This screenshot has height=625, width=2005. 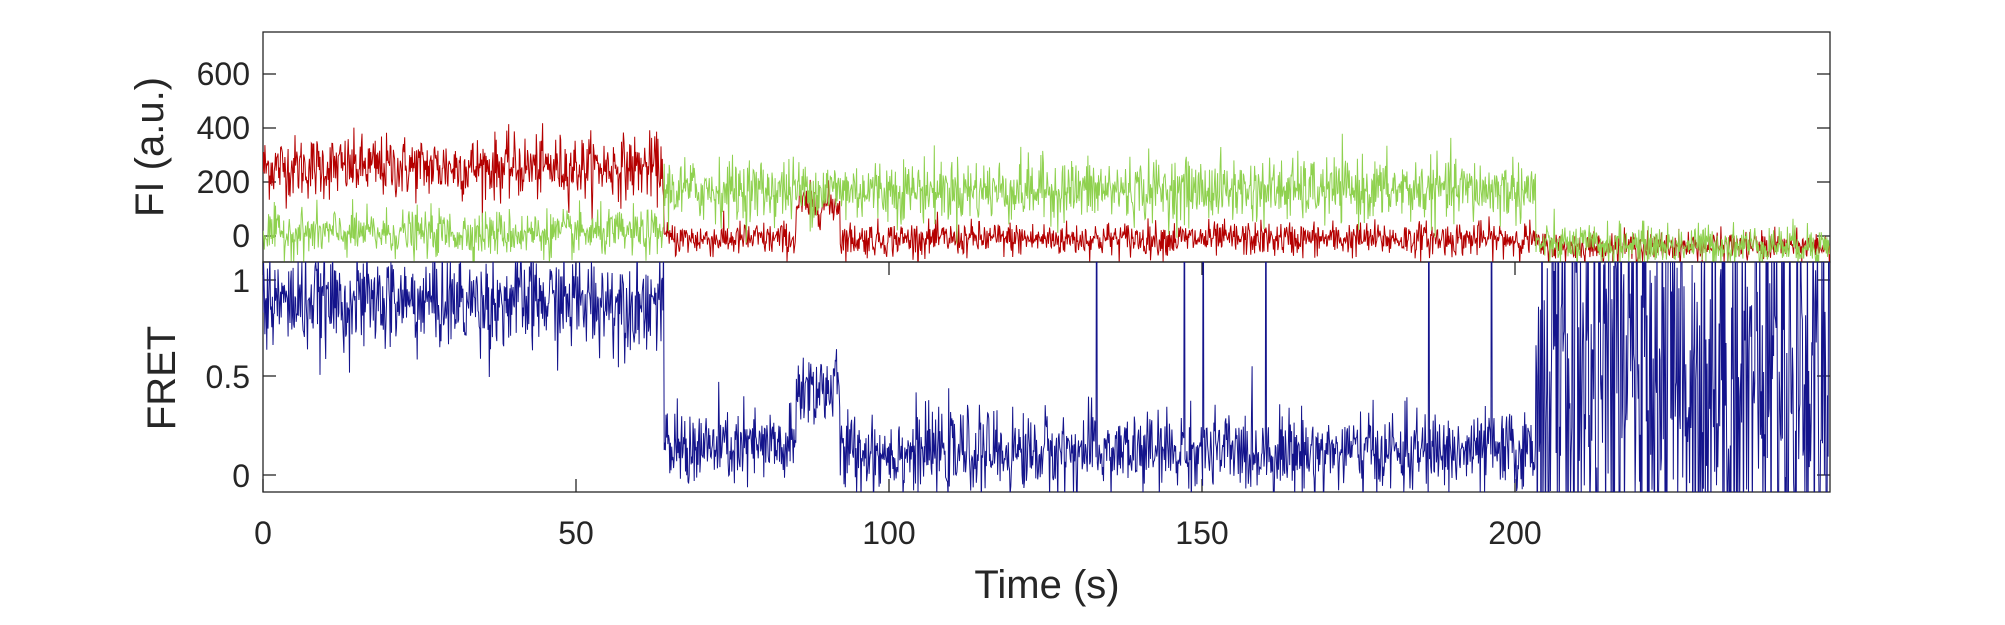 I want to click on fret-y-tick-label: 0, so click(x=241, y=476).